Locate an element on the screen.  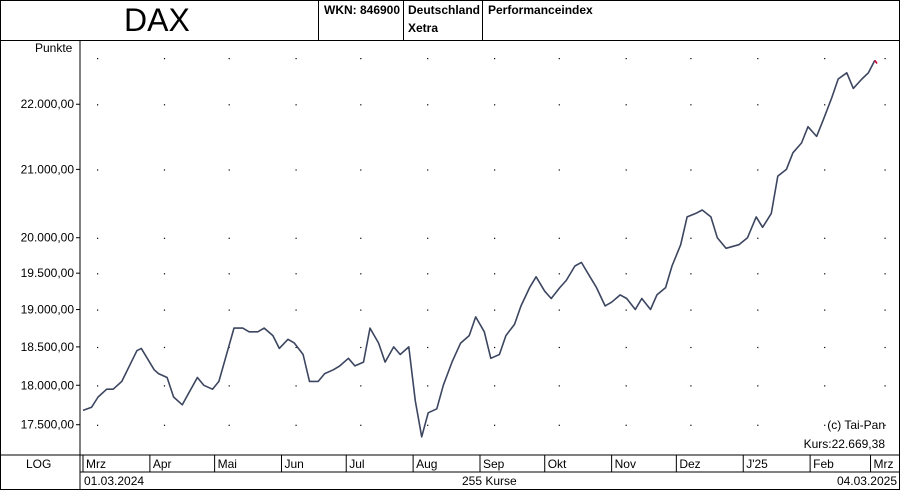
wkn-label: WKN: 846900 is located at coordinates (362, 10).